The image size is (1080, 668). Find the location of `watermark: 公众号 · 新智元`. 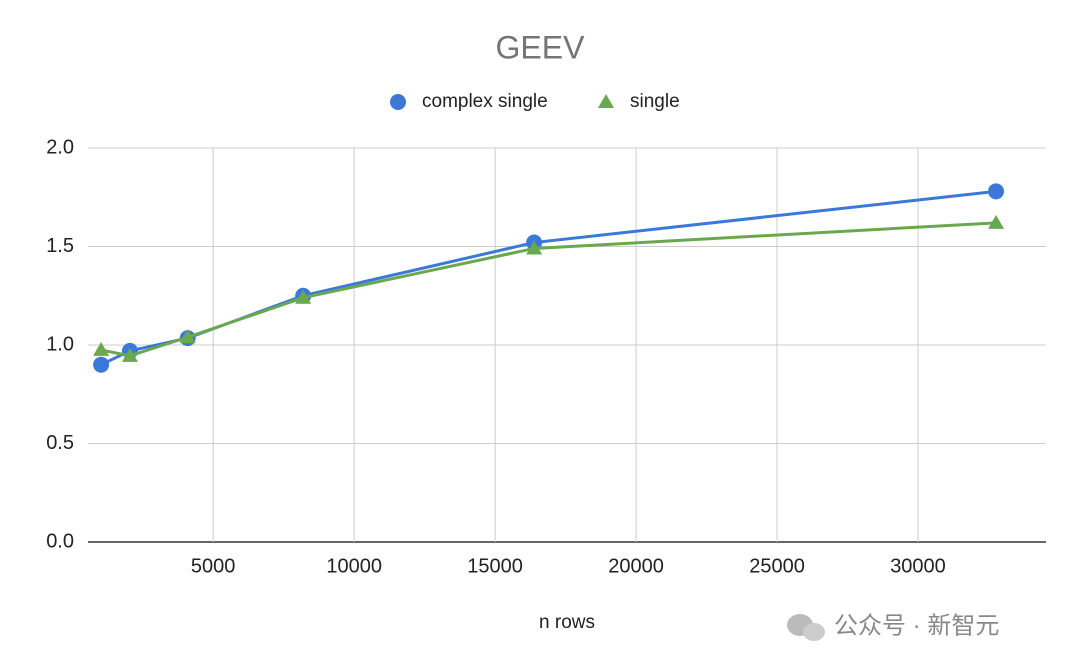

watermark: 公众号 · 新智元 is located at coordinates (916, 625).